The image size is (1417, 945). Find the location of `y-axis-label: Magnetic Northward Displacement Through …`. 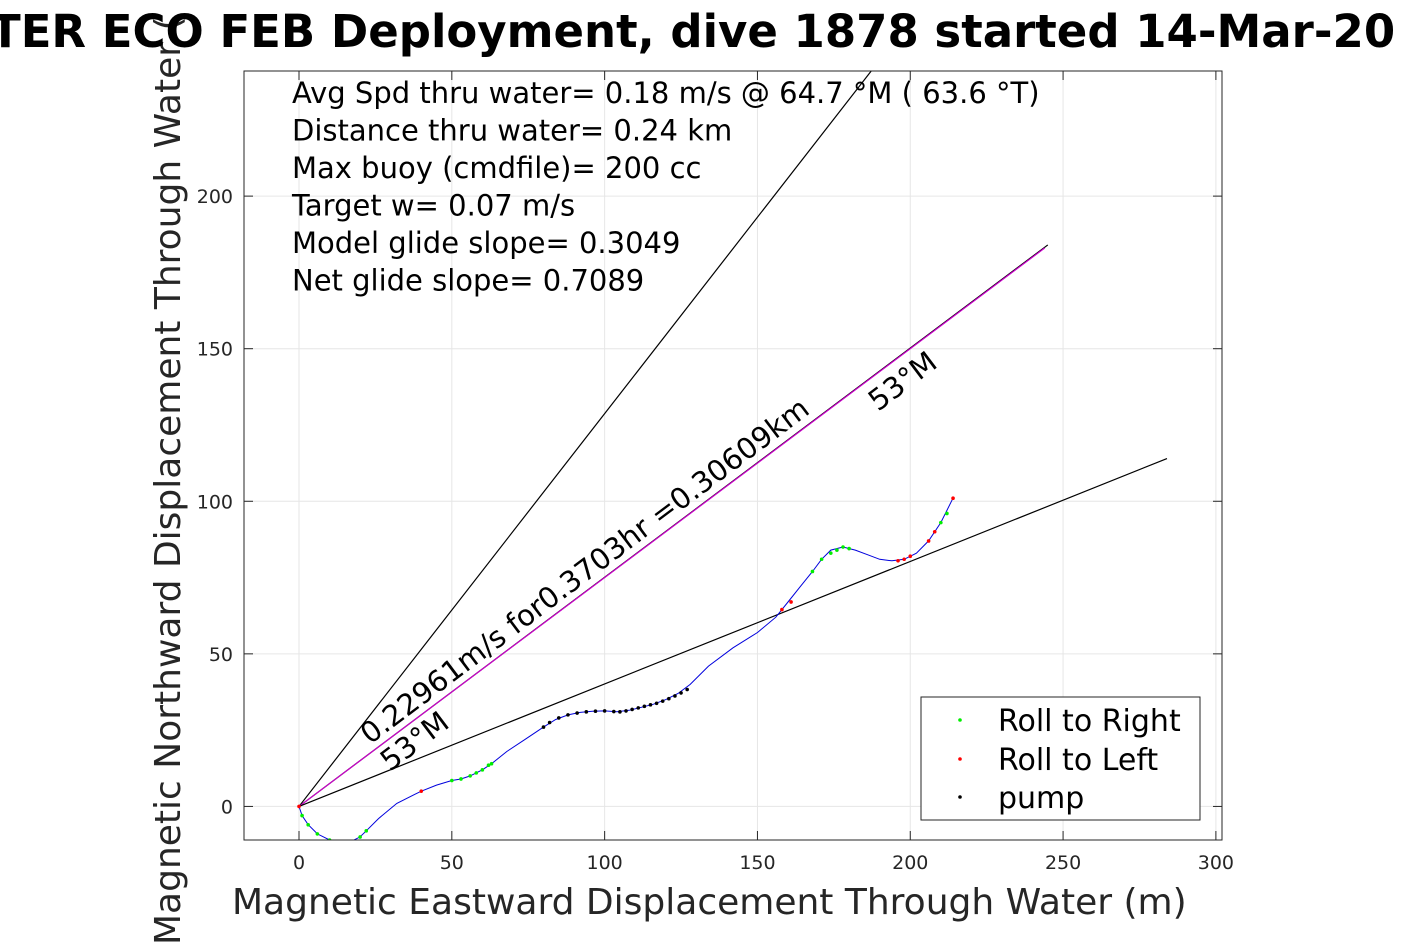

y-axis-label: Magnetic Northward Displacement Through … is located at coordinates (168, 480).